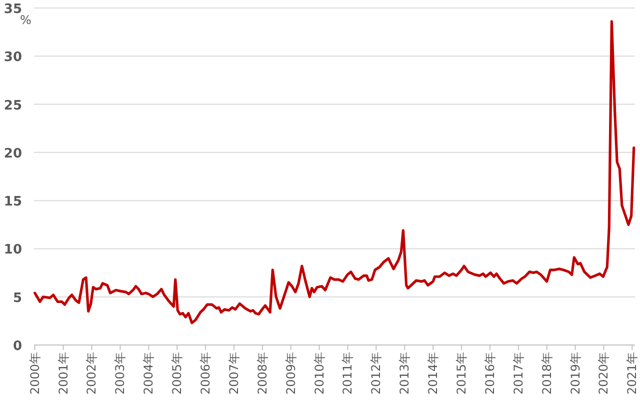 The height and width of the screenshot is (401, 640). What do you see at coordinates (13, 106) in the screenshot?
I see `y-tick-label: 25` at bounding box center [13, 106].